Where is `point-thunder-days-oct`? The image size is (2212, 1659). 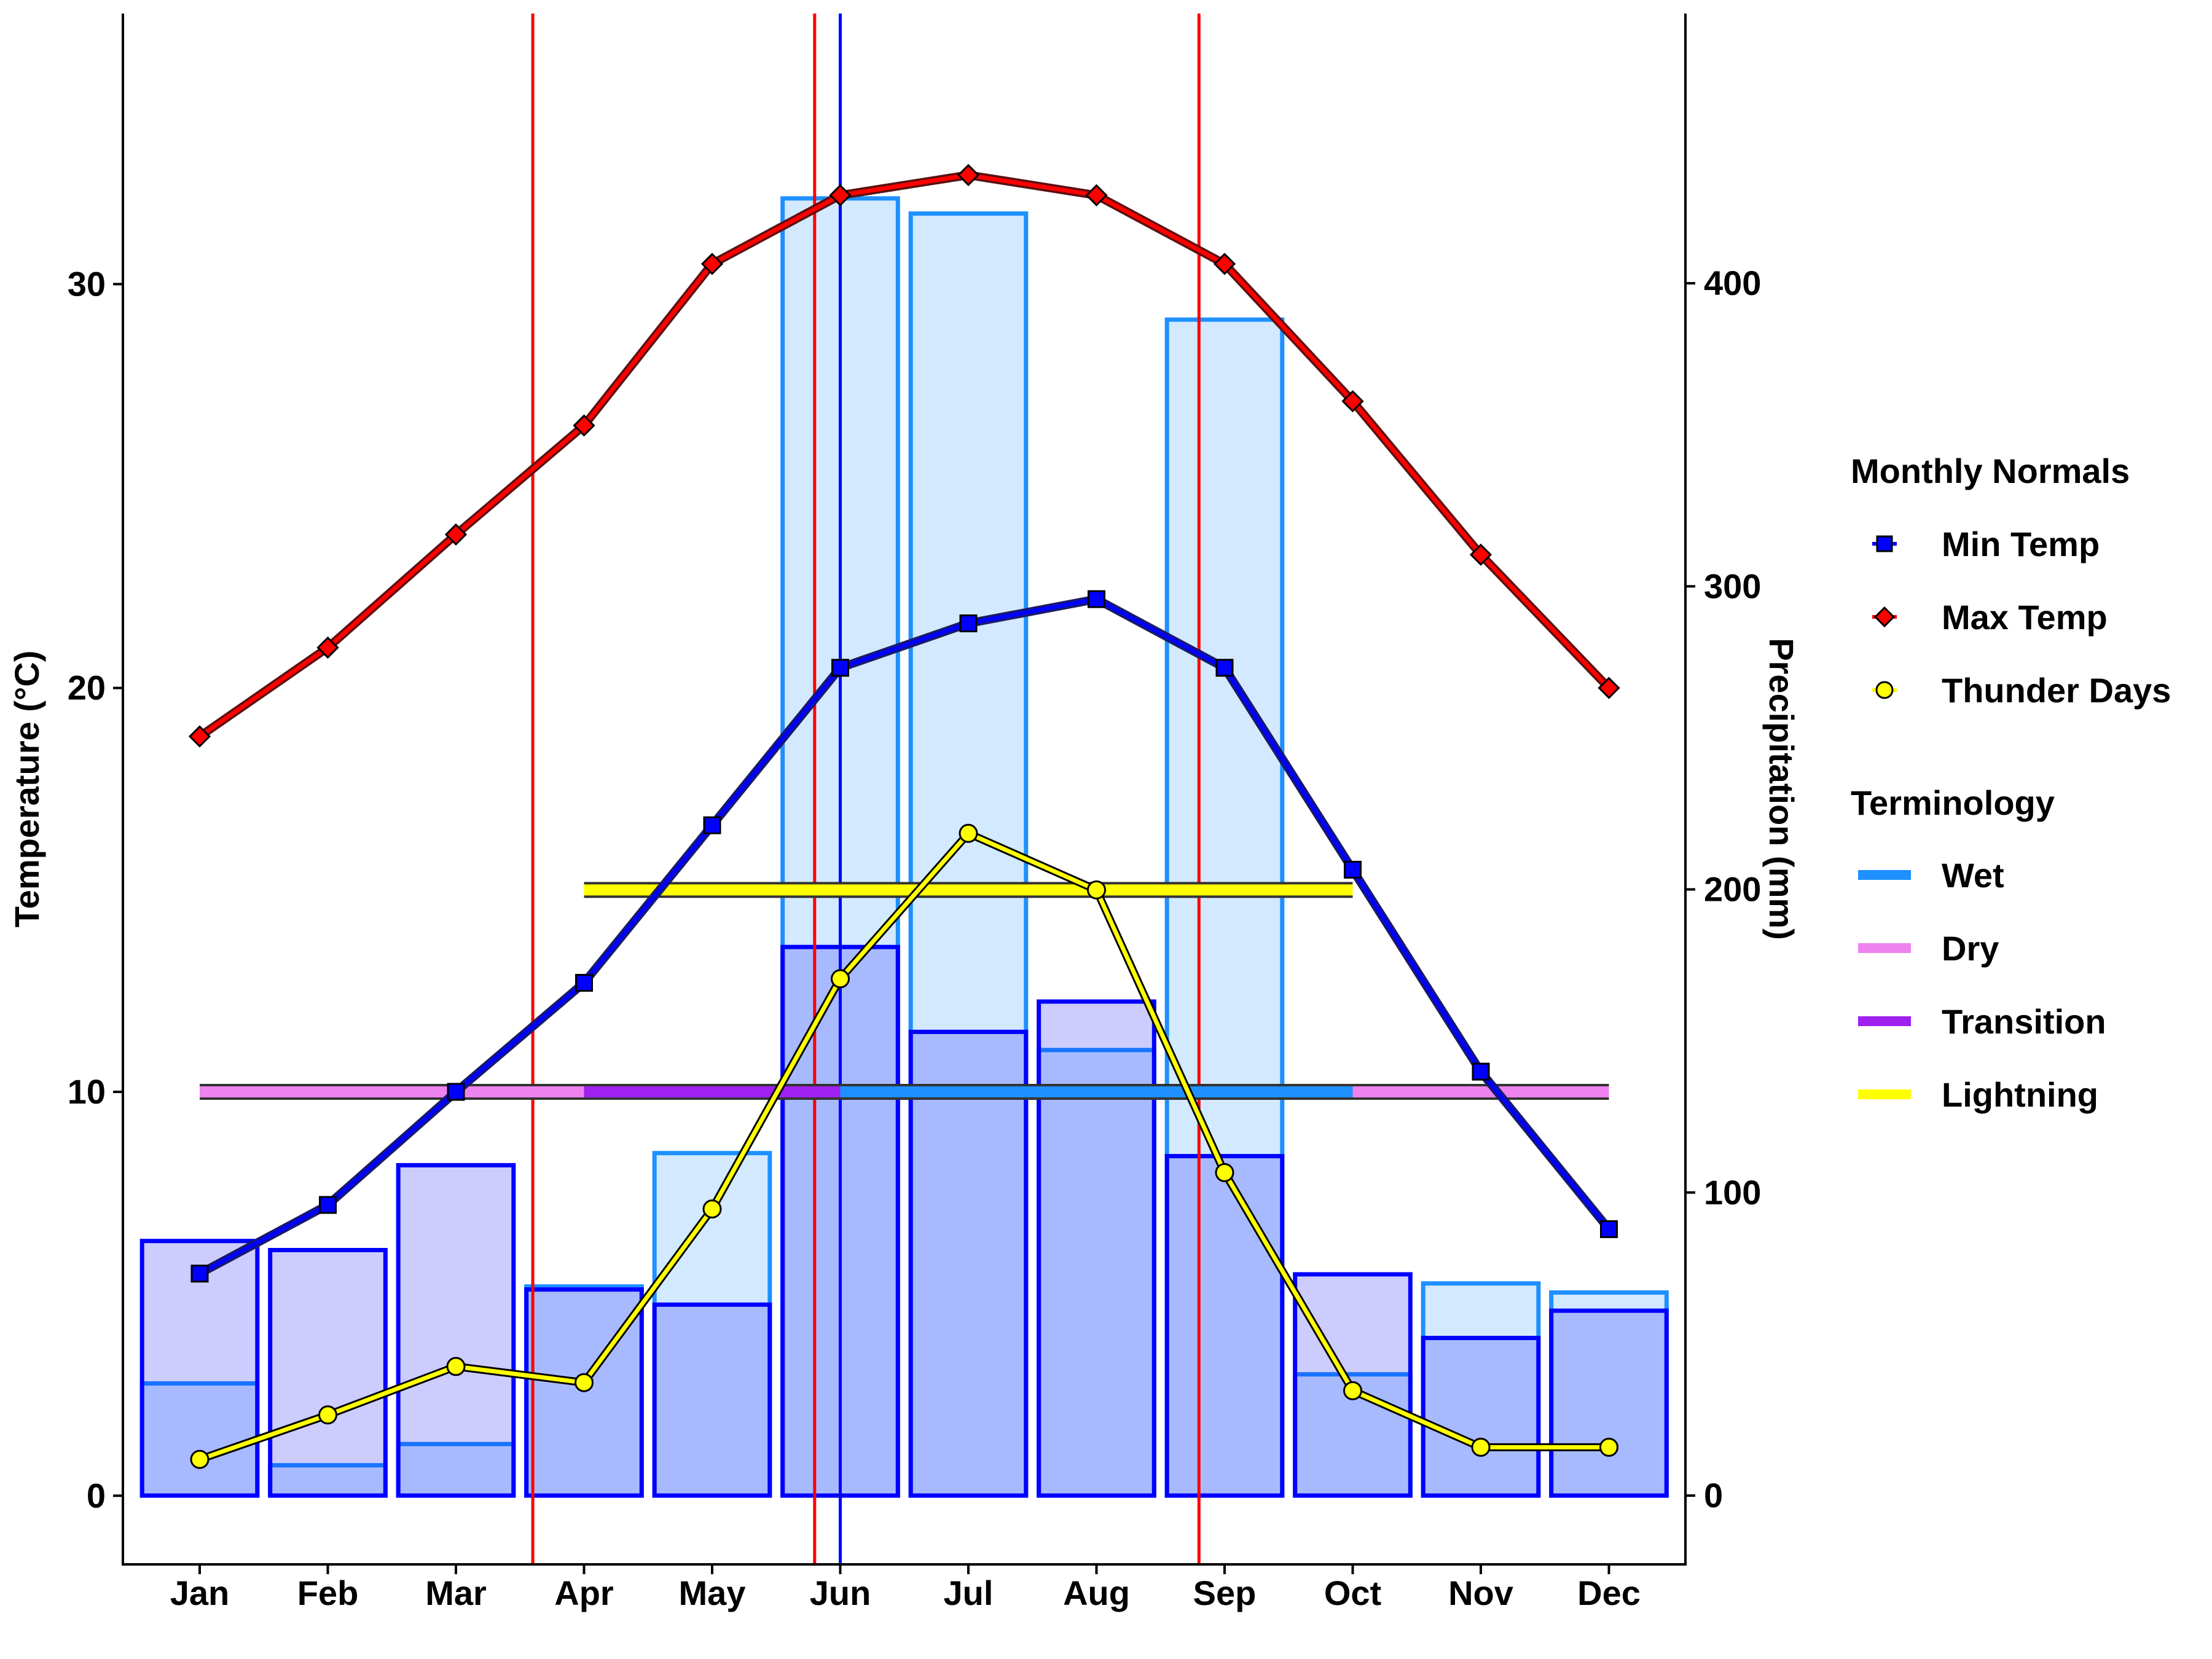
point-thunder-days-oct is located at coordinates (1352, 1390).